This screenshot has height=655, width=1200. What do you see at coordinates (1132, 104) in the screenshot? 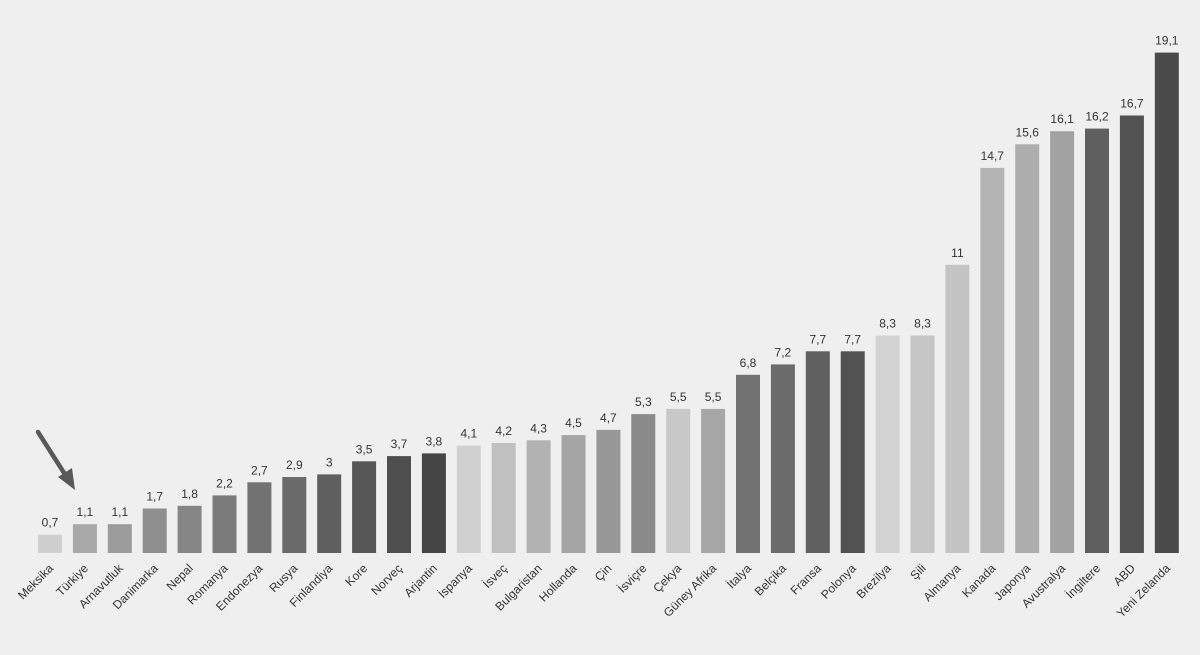
I see `value-label-31: 16,7` at bounding box center [1132, 104].